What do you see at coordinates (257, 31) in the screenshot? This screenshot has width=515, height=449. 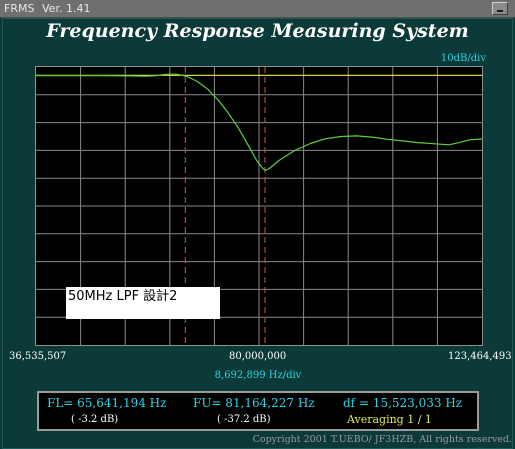 I see `page-title: Frequency Response Measuring System` at bounding box center [257, 31].